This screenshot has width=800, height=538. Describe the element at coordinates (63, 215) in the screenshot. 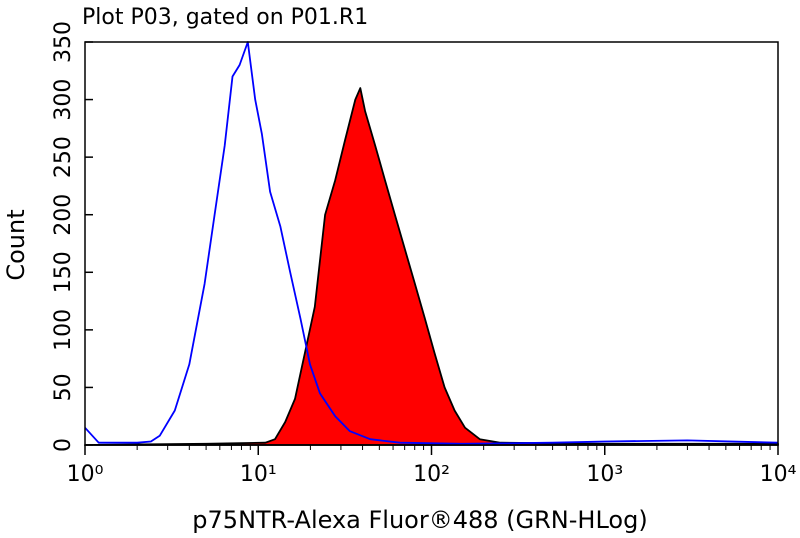

I see `y-tick-label: 200` at that location.